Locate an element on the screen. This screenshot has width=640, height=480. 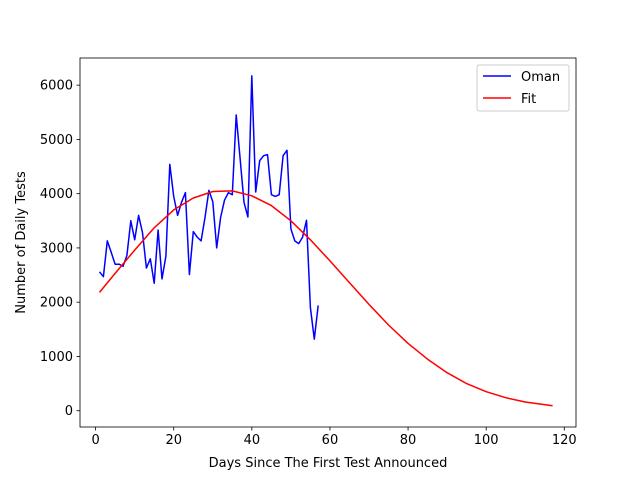
x-tick-label: 60 is located at coordinates (330, 440).